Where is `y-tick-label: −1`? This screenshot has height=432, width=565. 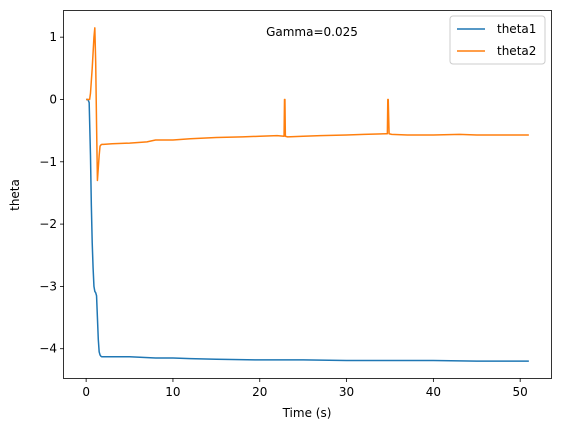 y-tick-label: −1 is located at coordinates (48, 162).